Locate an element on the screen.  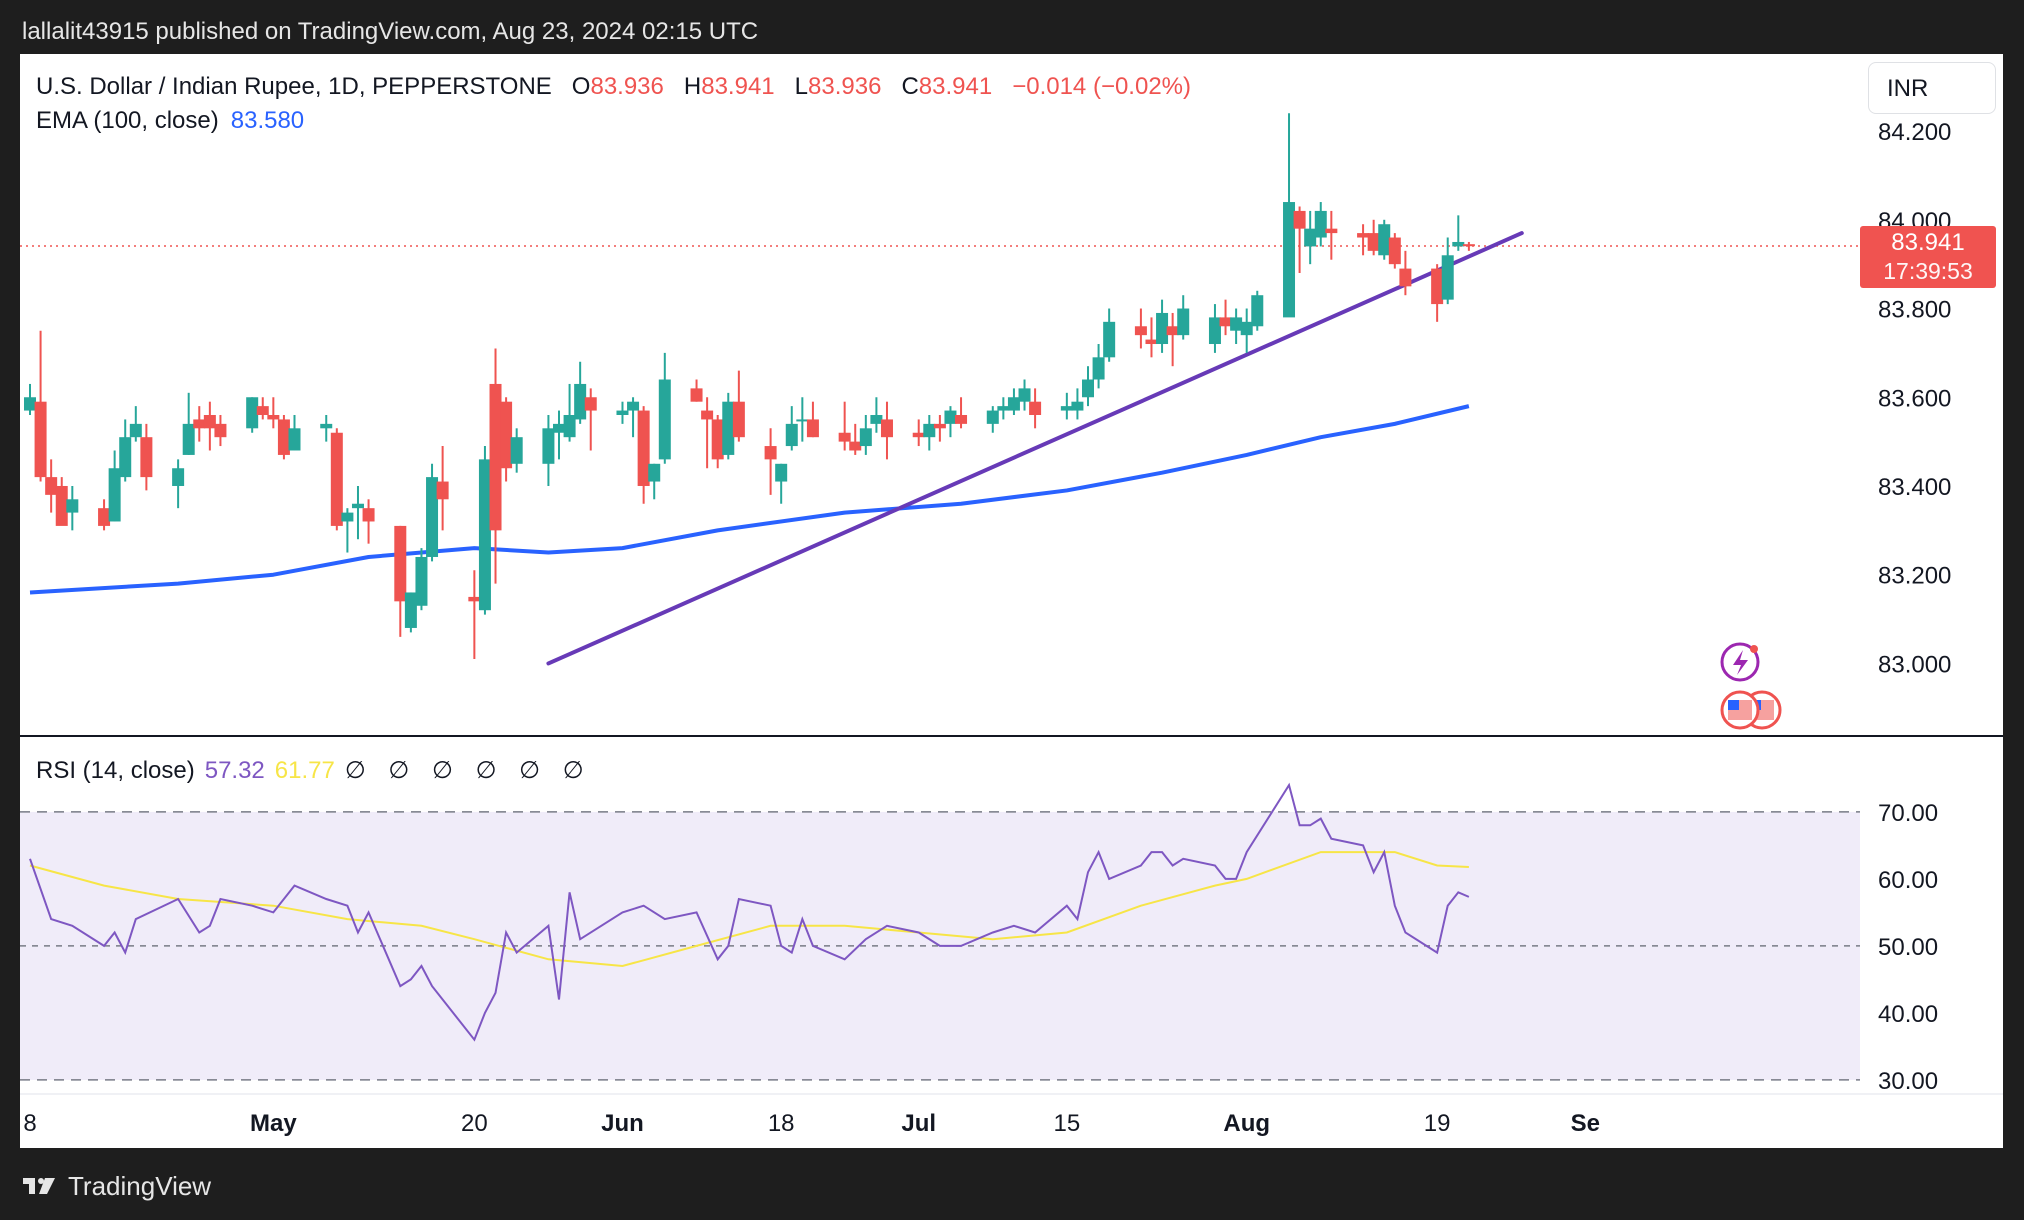
price-tick-label: 84.200 is located at coordinates (1914, 132).